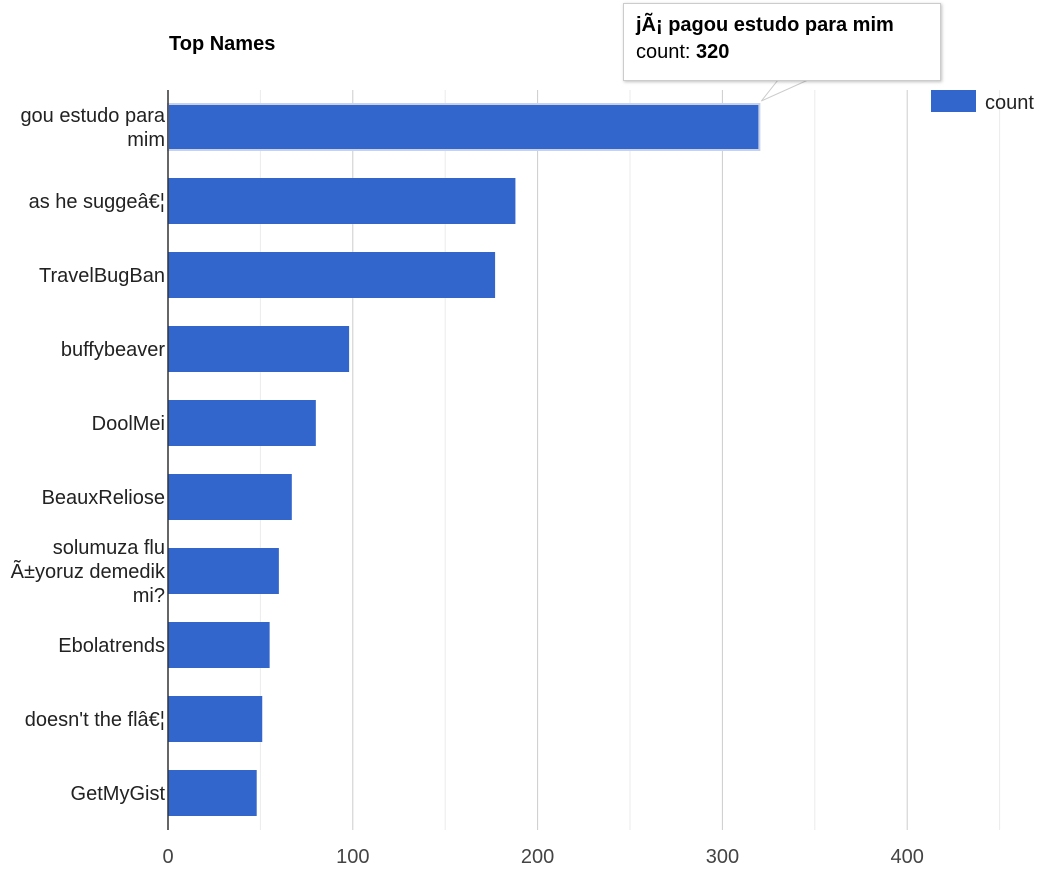 The image size is (1062, 891). What do you see at coordinates (97, 202) in the screenshot?
I see `category-label-1: as he suggeâ€¦` at bounding box center [97, 202].